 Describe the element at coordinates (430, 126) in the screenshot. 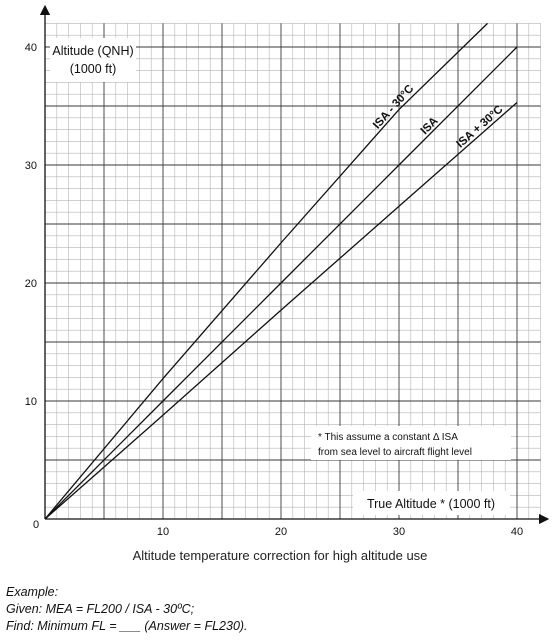

I see `series-label-1: ISA` at that location.